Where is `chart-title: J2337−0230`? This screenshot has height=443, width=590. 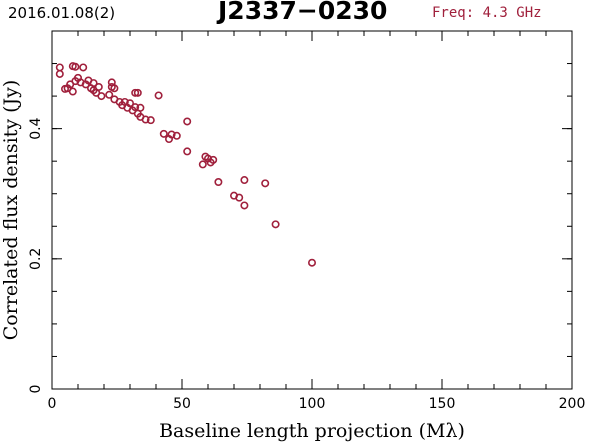
chart-title: J2337−0230 is located at coordinates (303, 12).